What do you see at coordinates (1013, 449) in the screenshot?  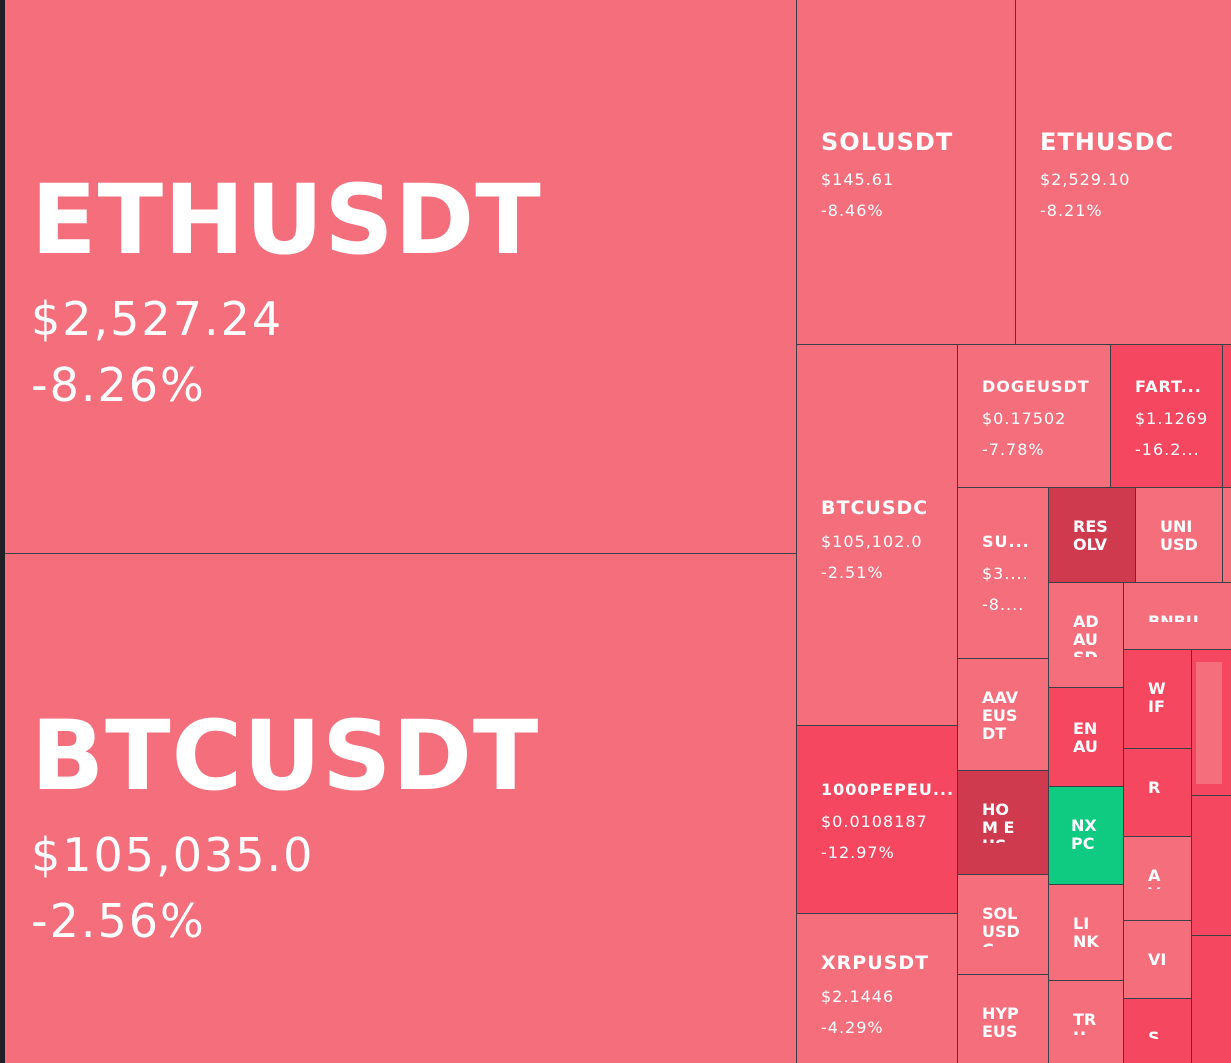 I see `tile-change: -7.78%` at bounding box center [1013, 449].